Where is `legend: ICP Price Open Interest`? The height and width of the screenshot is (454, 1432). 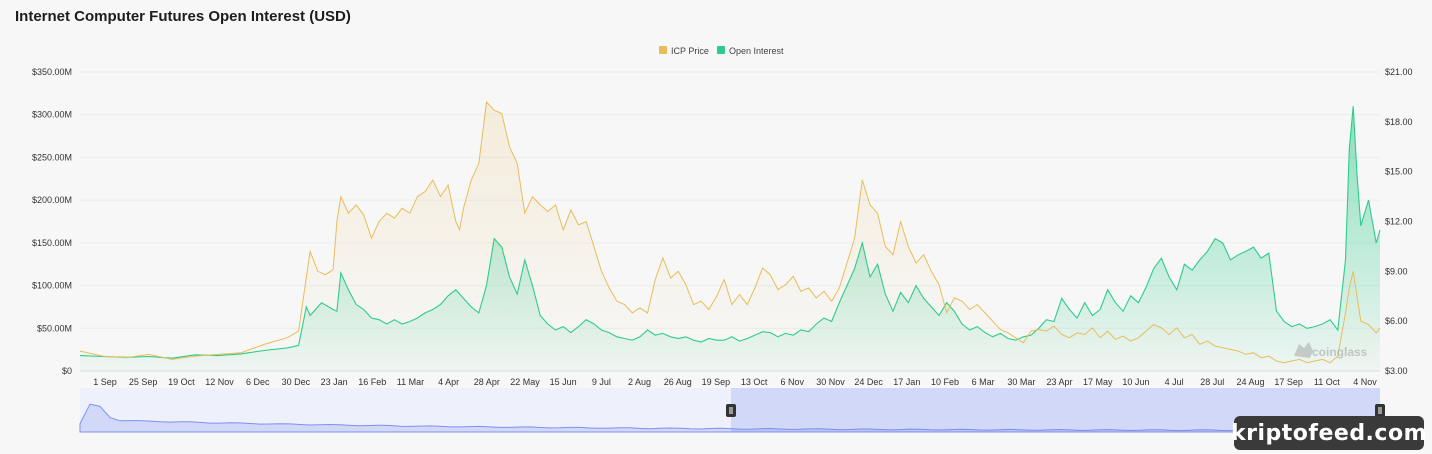
legend: ICP Price Open Interest is located at coordinates (721, 51).